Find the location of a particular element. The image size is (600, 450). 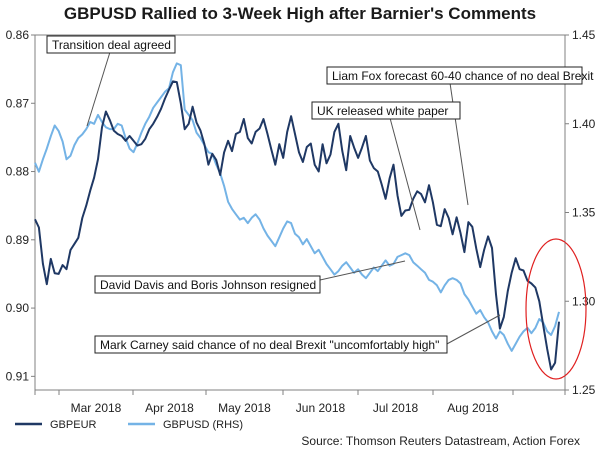

annotation-transition-deal: Transition deal agreed is located at coordinates (111, 44).